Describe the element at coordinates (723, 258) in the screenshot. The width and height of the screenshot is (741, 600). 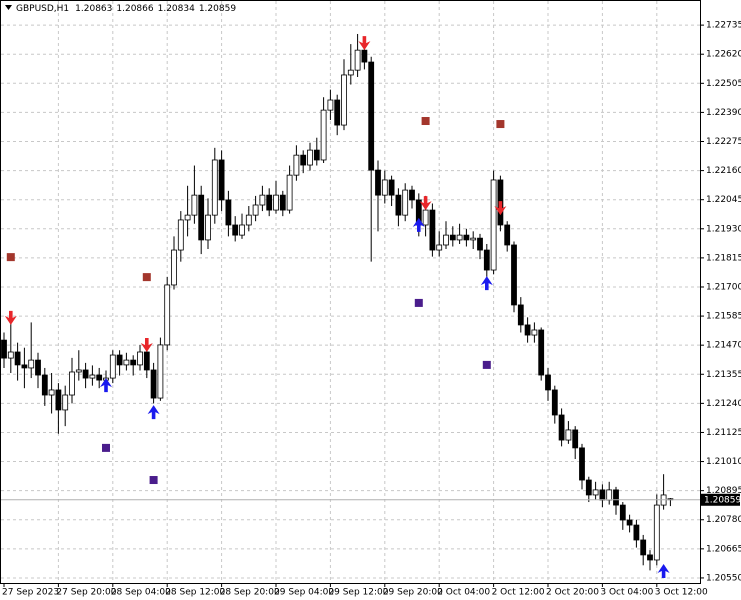
I see `y-tick-label: 1.21815` at that location.